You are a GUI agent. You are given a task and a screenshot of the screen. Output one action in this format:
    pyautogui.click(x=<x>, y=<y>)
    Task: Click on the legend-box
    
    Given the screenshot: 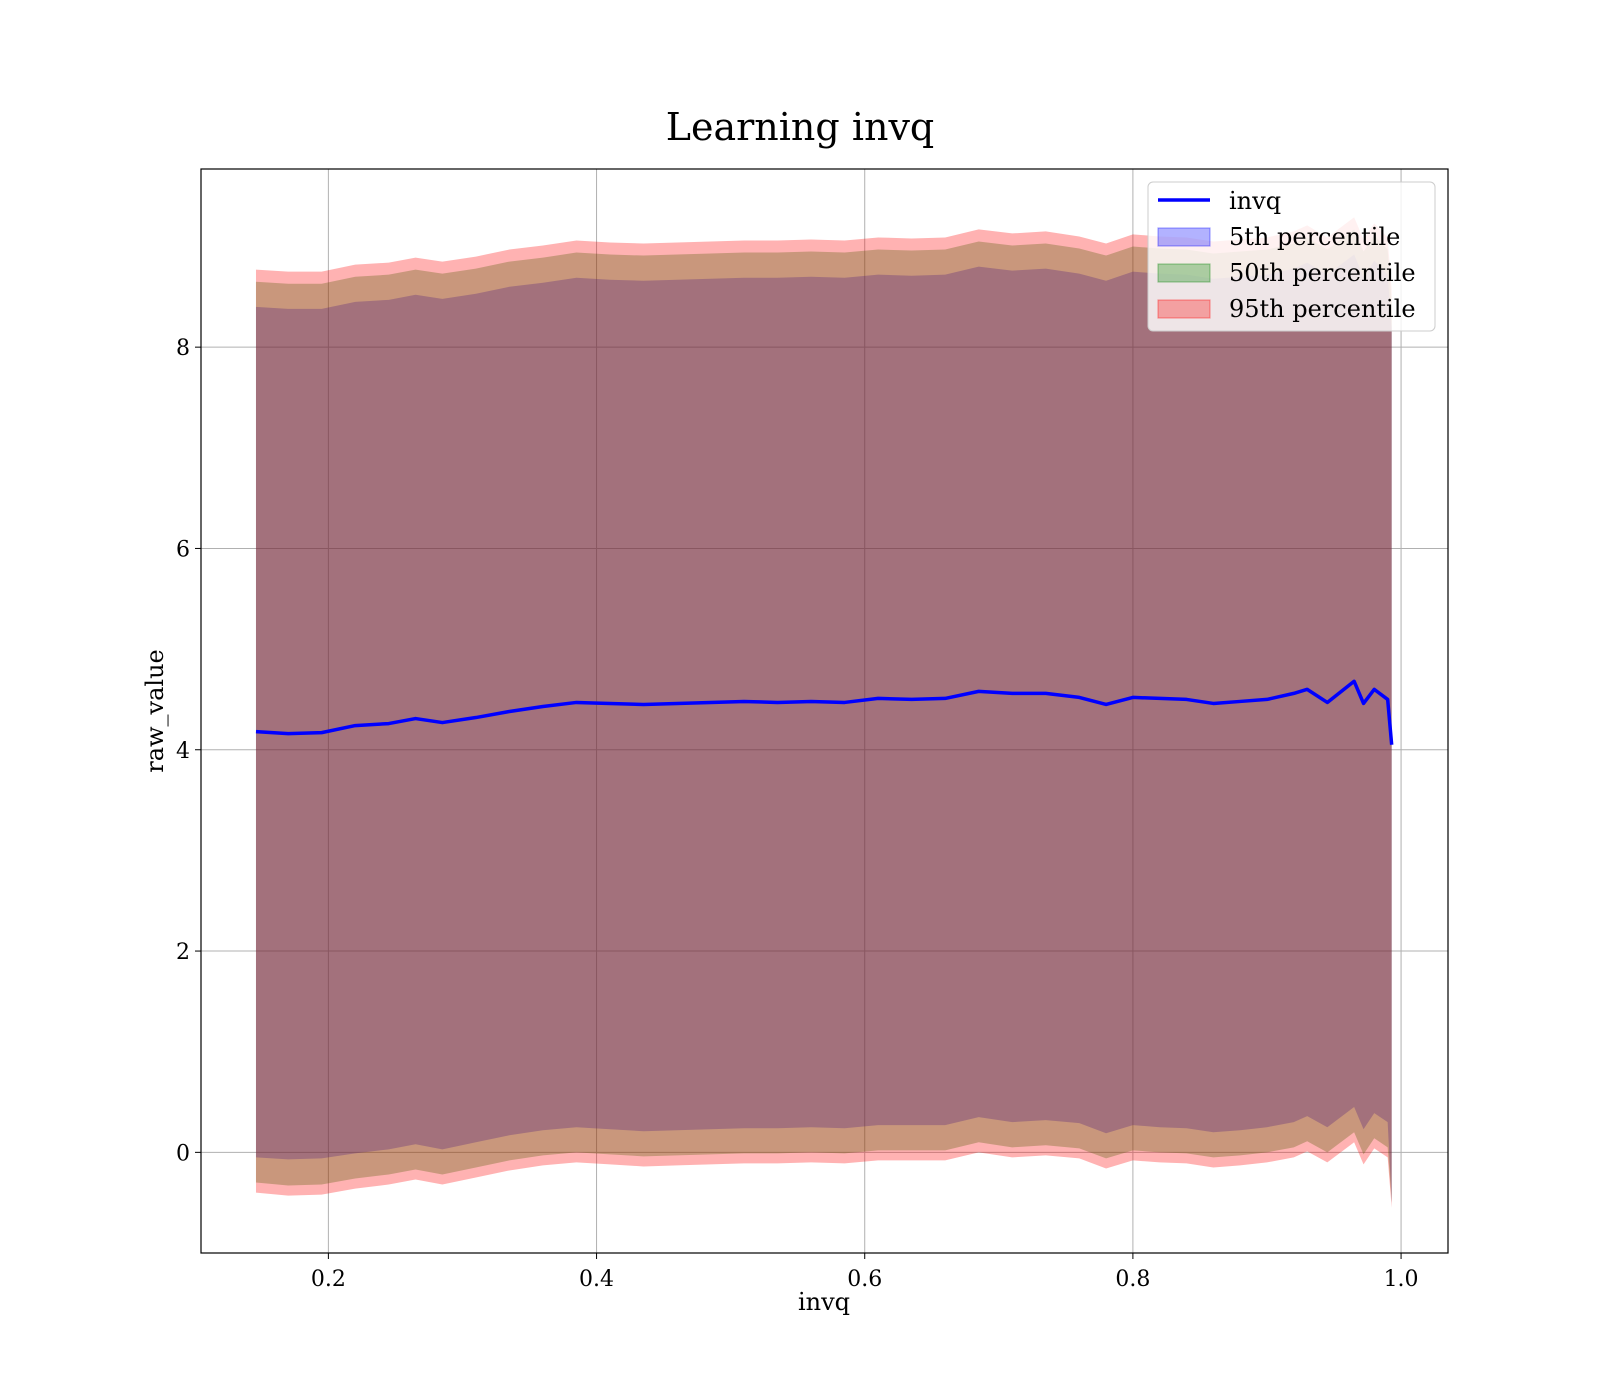 What is the action you would take?
    pyautogui.click(x=1291, y=256)
    